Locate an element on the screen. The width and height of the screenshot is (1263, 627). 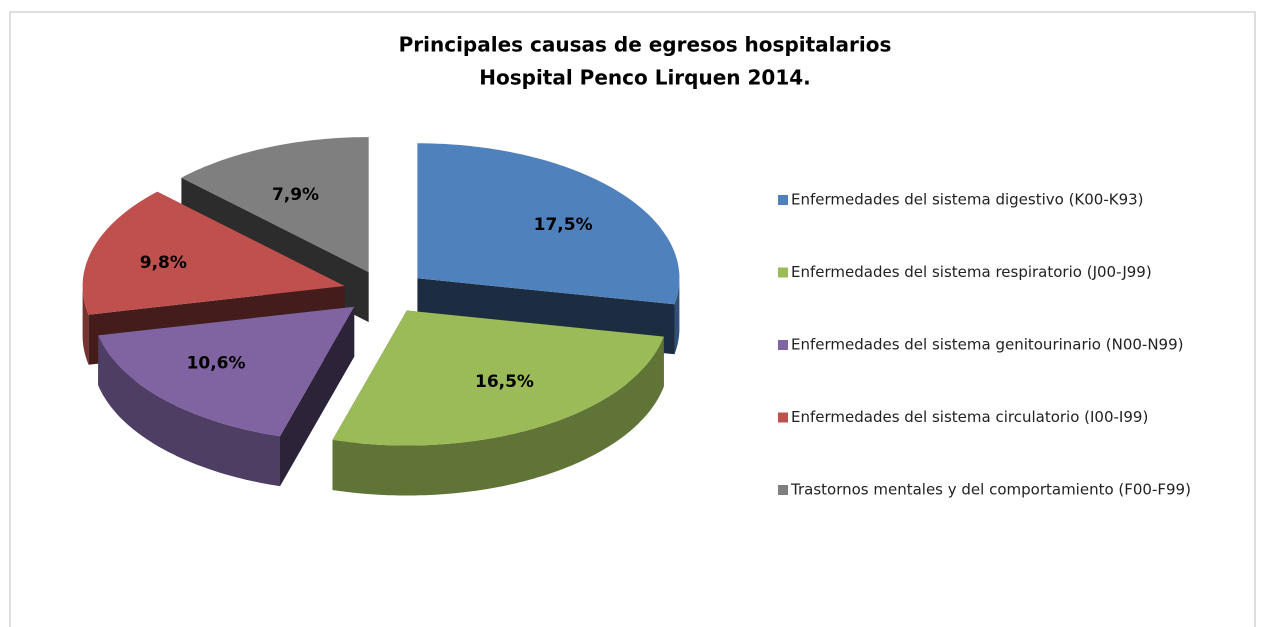
data-label: 17,5% is located at coordinates (563, 225).